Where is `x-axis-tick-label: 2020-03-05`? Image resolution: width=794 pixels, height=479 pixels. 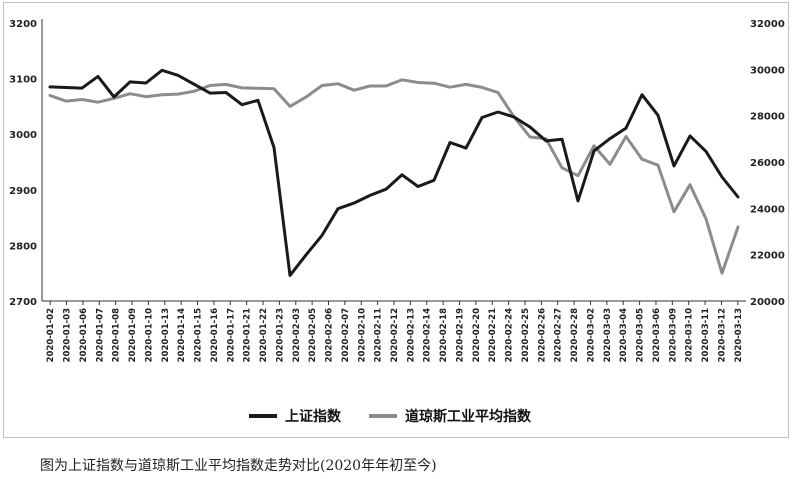 x-axis-tick-label: 2020-03-05 is located at coordinates (641, 335).